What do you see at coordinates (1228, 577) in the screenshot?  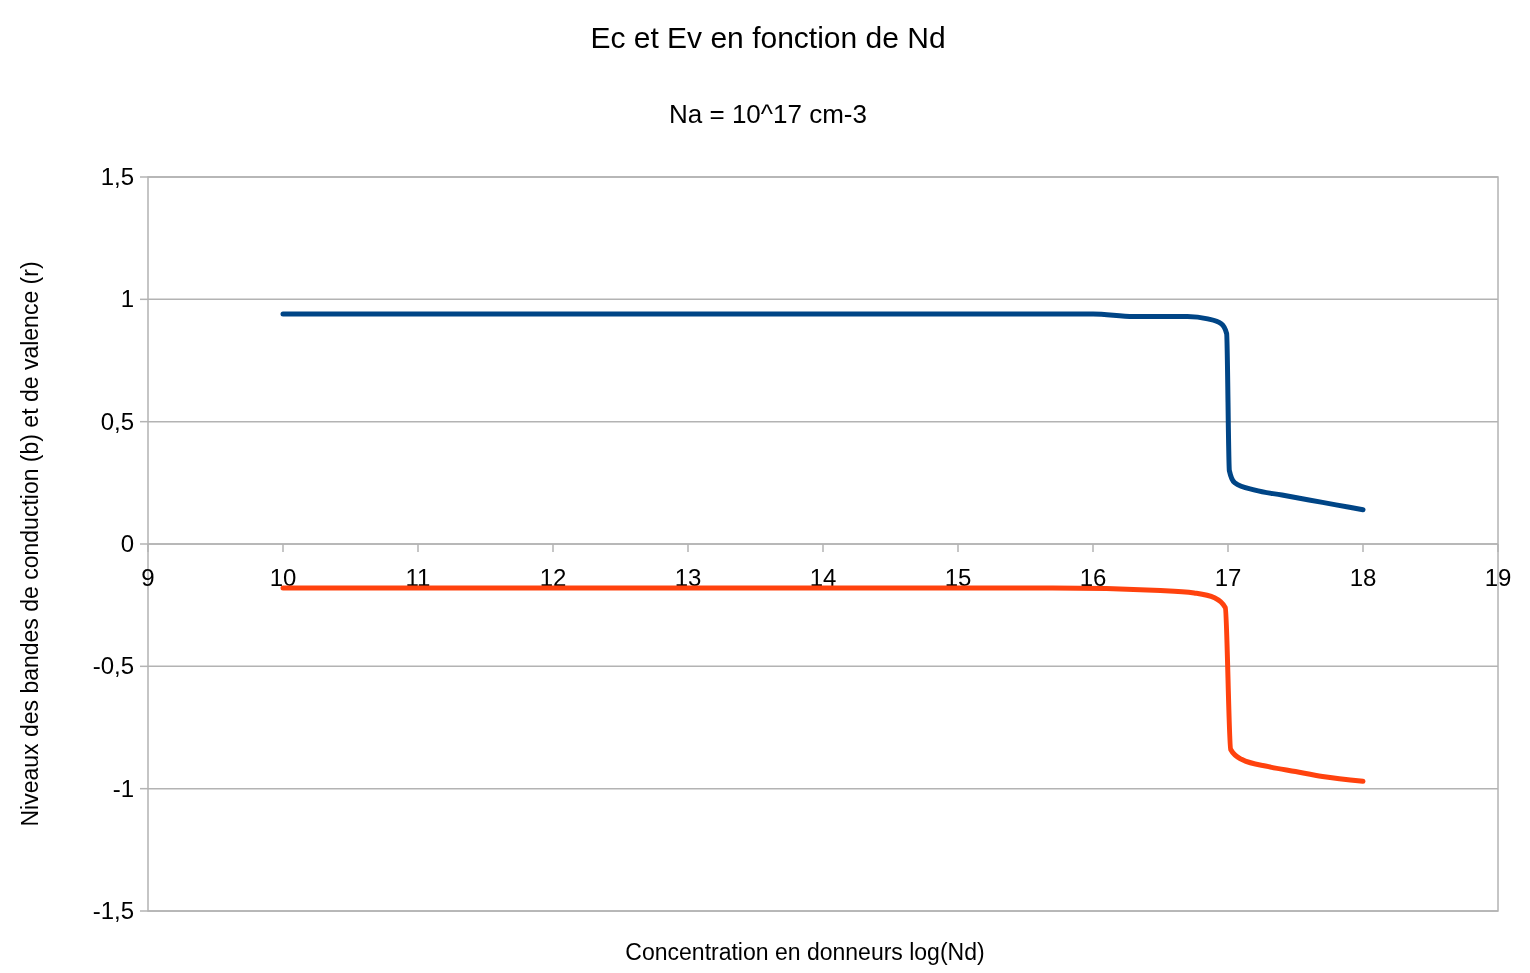 I see `x-tick-label: 17` at bounding box center [1228, 577].